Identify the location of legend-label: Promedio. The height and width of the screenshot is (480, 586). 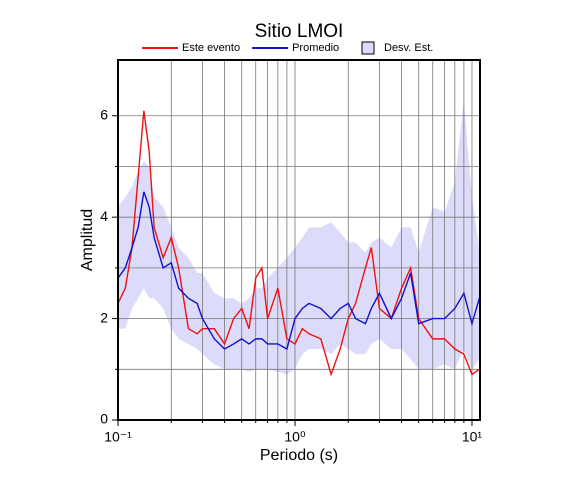
(315, 48).